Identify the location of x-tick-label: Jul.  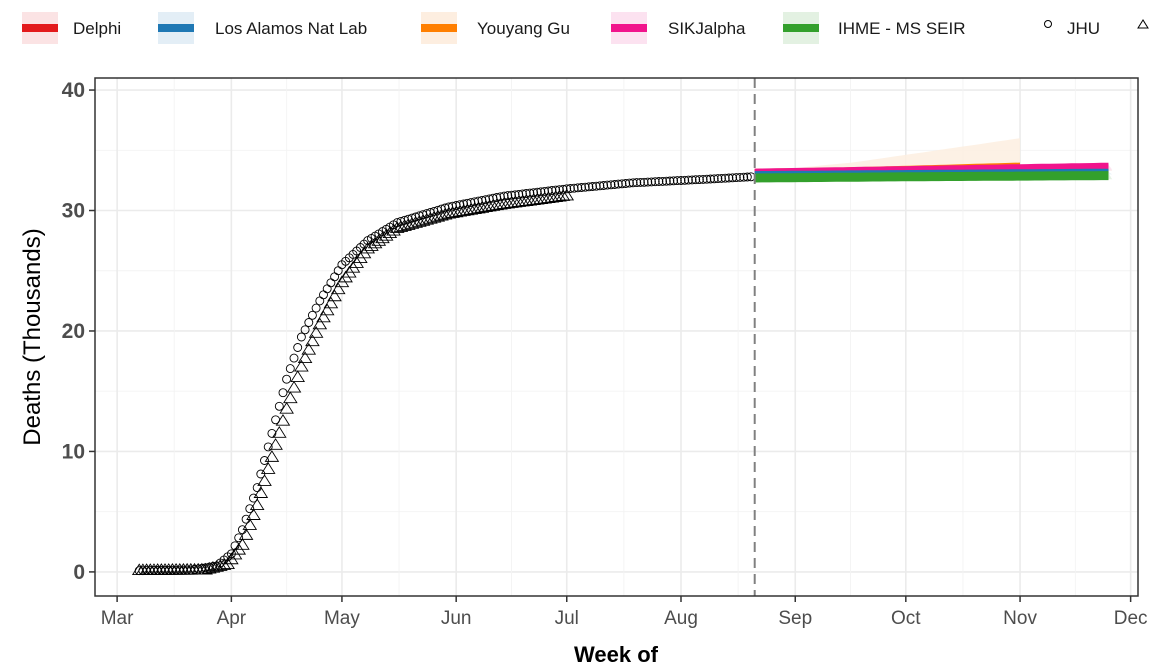
(567, 618).